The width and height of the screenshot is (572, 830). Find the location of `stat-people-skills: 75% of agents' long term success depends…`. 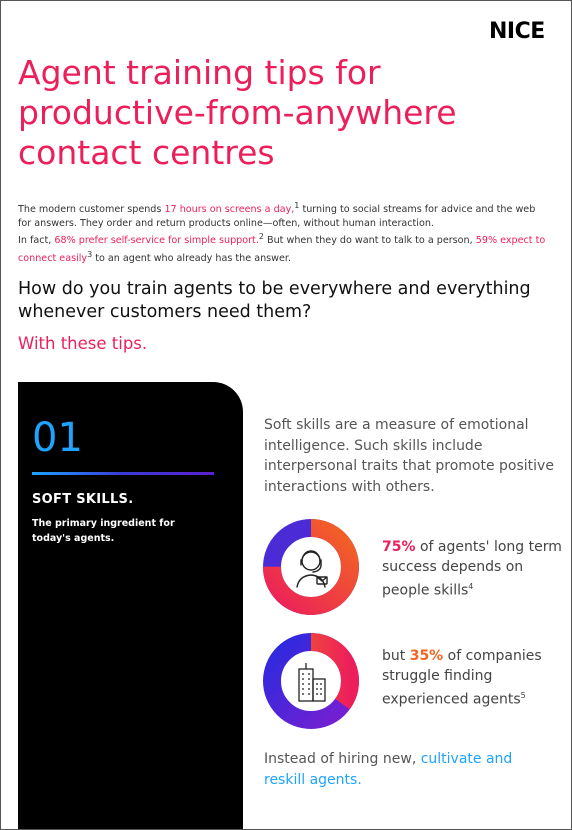

stat-people-skills: 75% of agents' long term success depends… is located at coordinates (472, 569).